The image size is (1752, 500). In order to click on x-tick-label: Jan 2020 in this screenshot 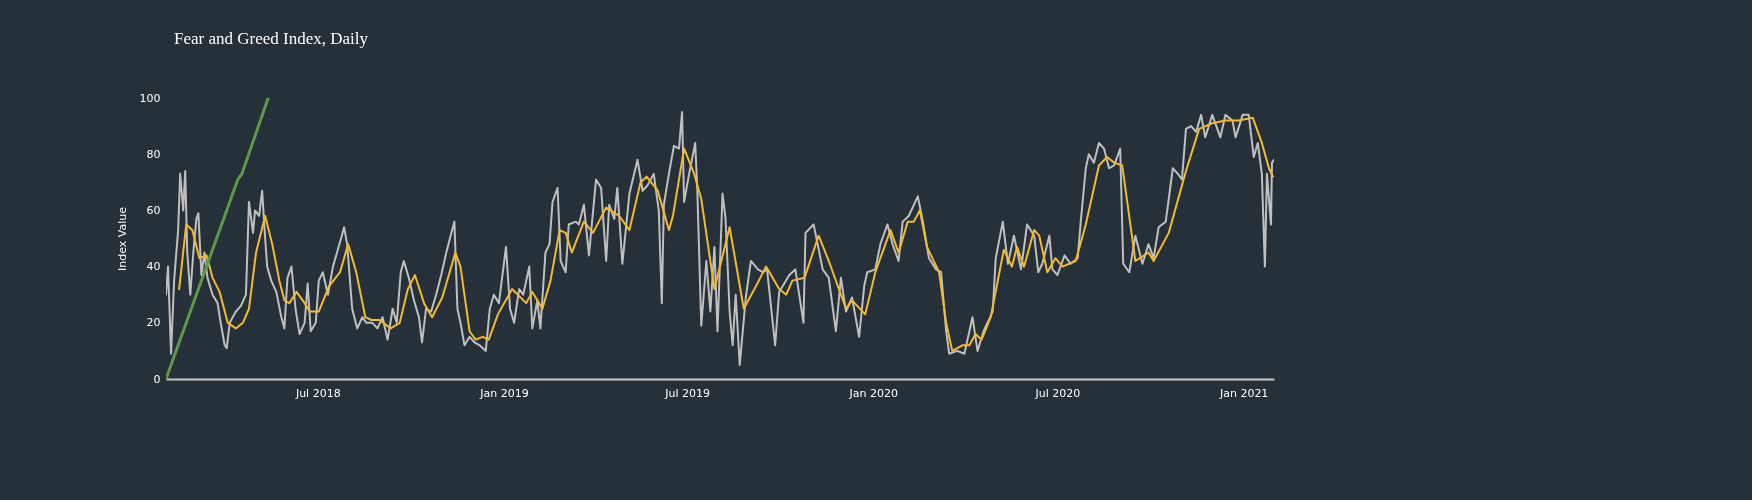, I will do `click(873, 393)`.